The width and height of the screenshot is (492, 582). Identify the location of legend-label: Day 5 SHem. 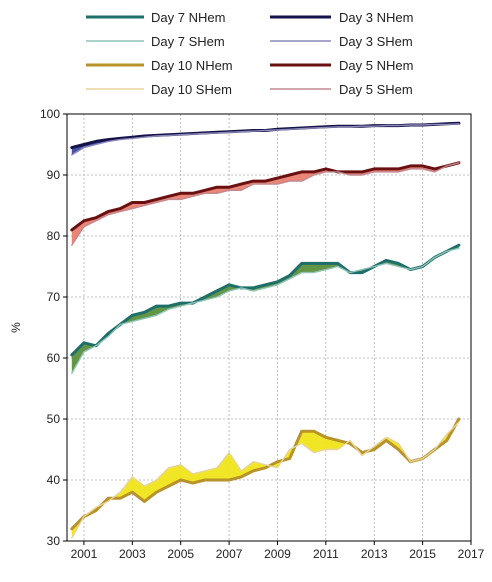
(376, 89).